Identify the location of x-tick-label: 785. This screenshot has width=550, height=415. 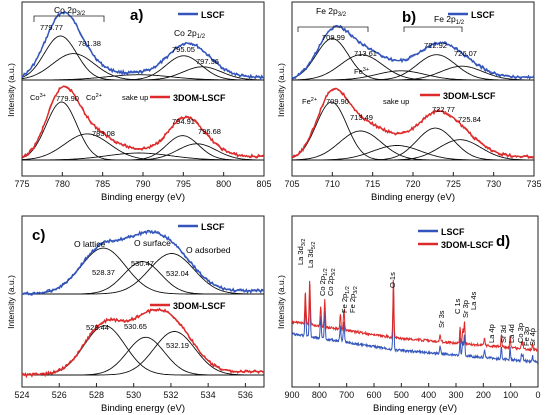
(102, 184).